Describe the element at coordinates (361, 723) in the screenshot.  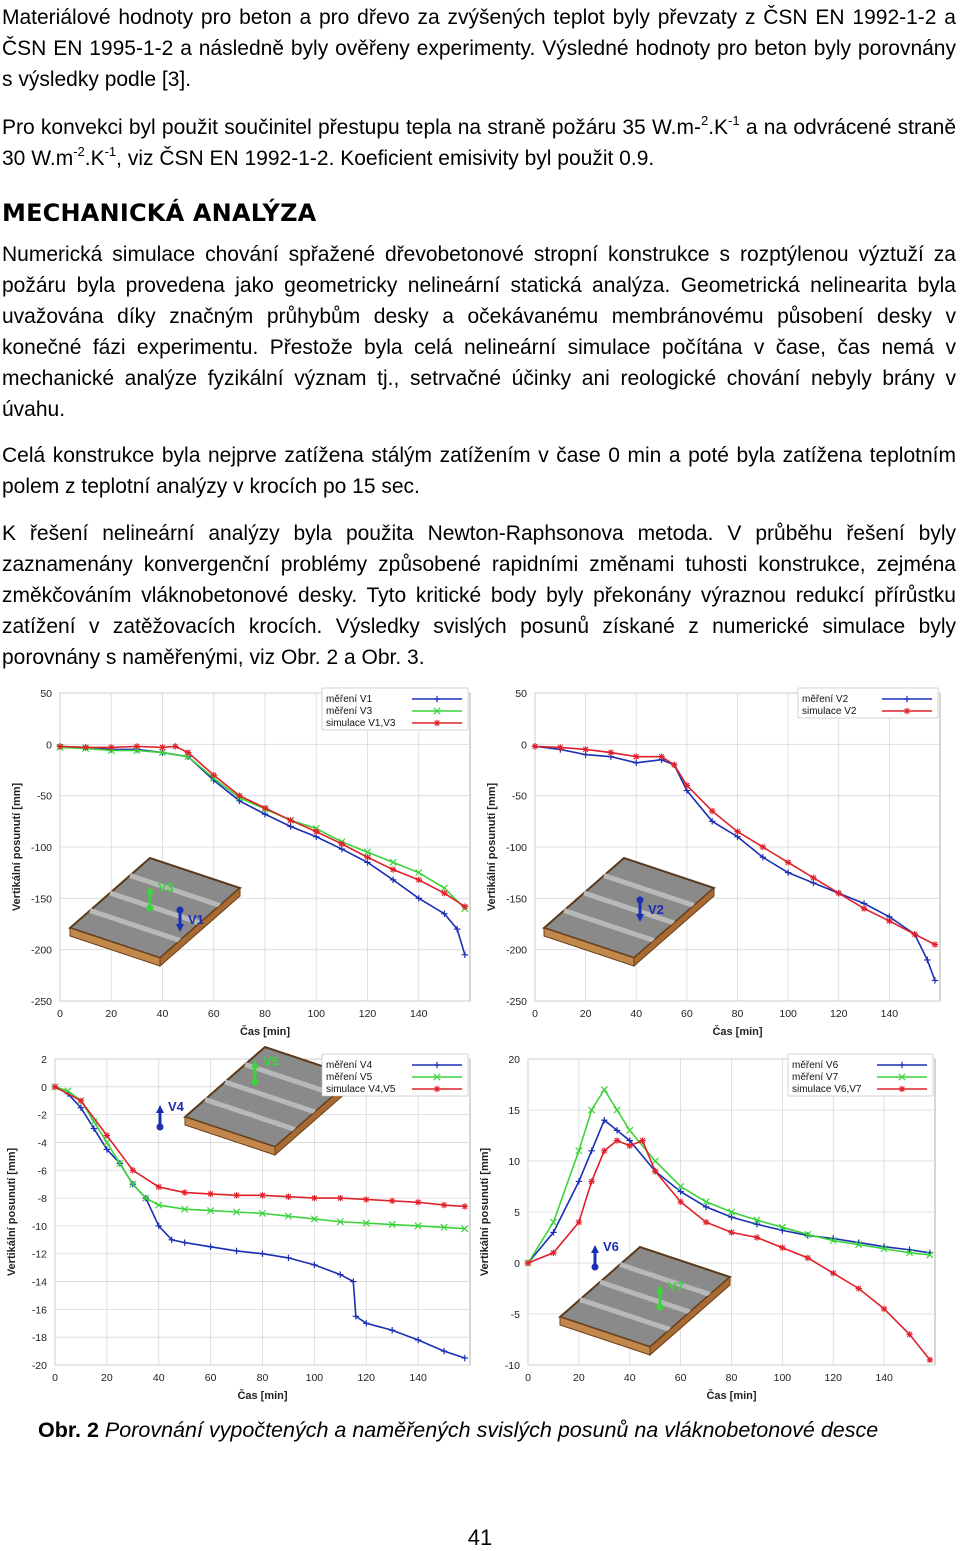
I see `legend-label: simulace V1,V3` at that location.